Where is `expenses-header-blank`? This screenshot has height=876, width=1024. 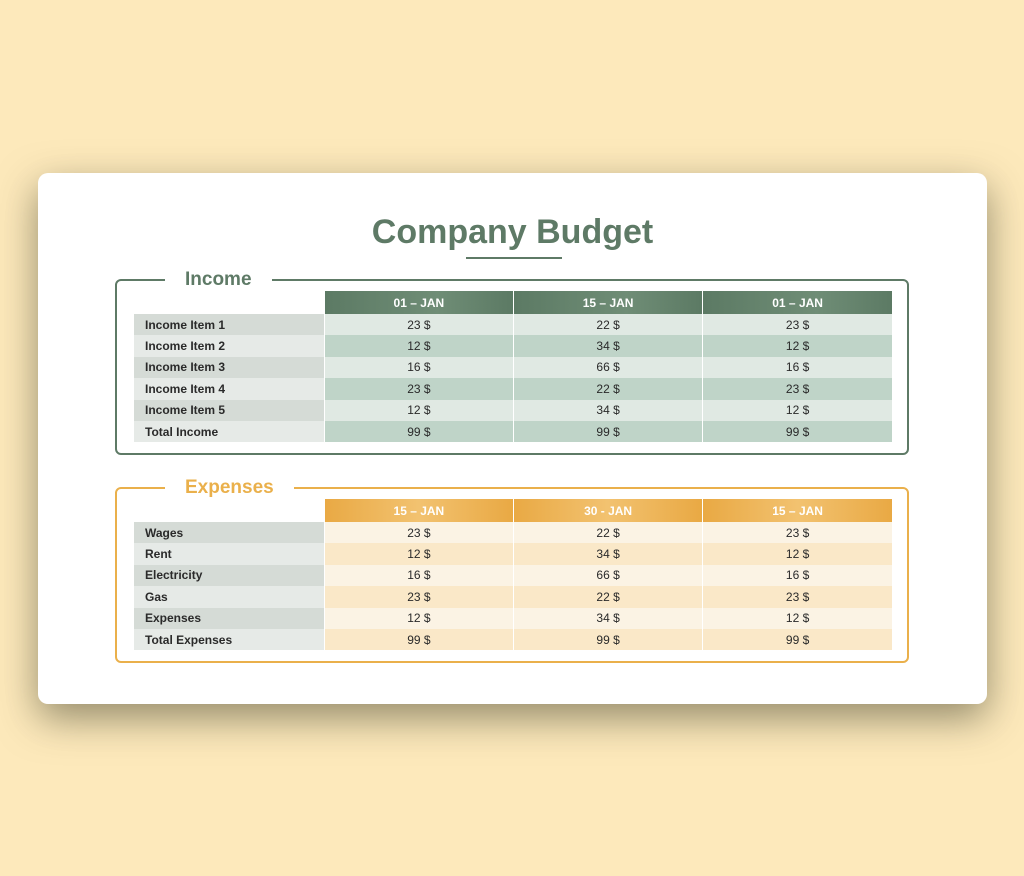
expenses-header-blank is located at coordinates (229, 510).